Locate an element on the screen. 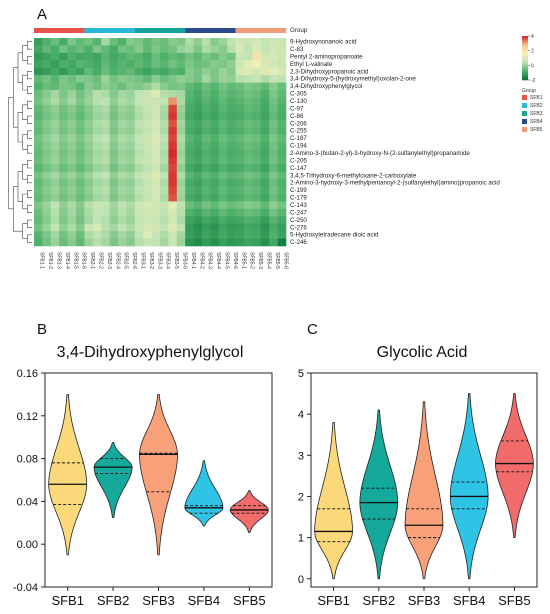 Image resolution: width=550 pixels, height=614 pixels. group-legend-label: SFB2 is located at coordinates (536, 106).